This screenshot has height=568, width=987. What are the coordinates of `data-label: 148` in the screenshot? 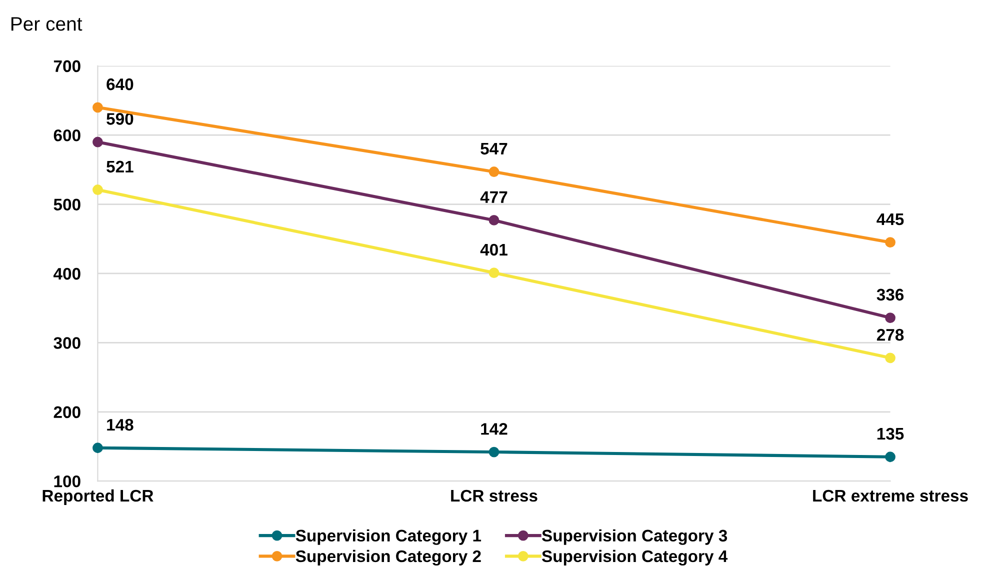 It's located at (120, 424).